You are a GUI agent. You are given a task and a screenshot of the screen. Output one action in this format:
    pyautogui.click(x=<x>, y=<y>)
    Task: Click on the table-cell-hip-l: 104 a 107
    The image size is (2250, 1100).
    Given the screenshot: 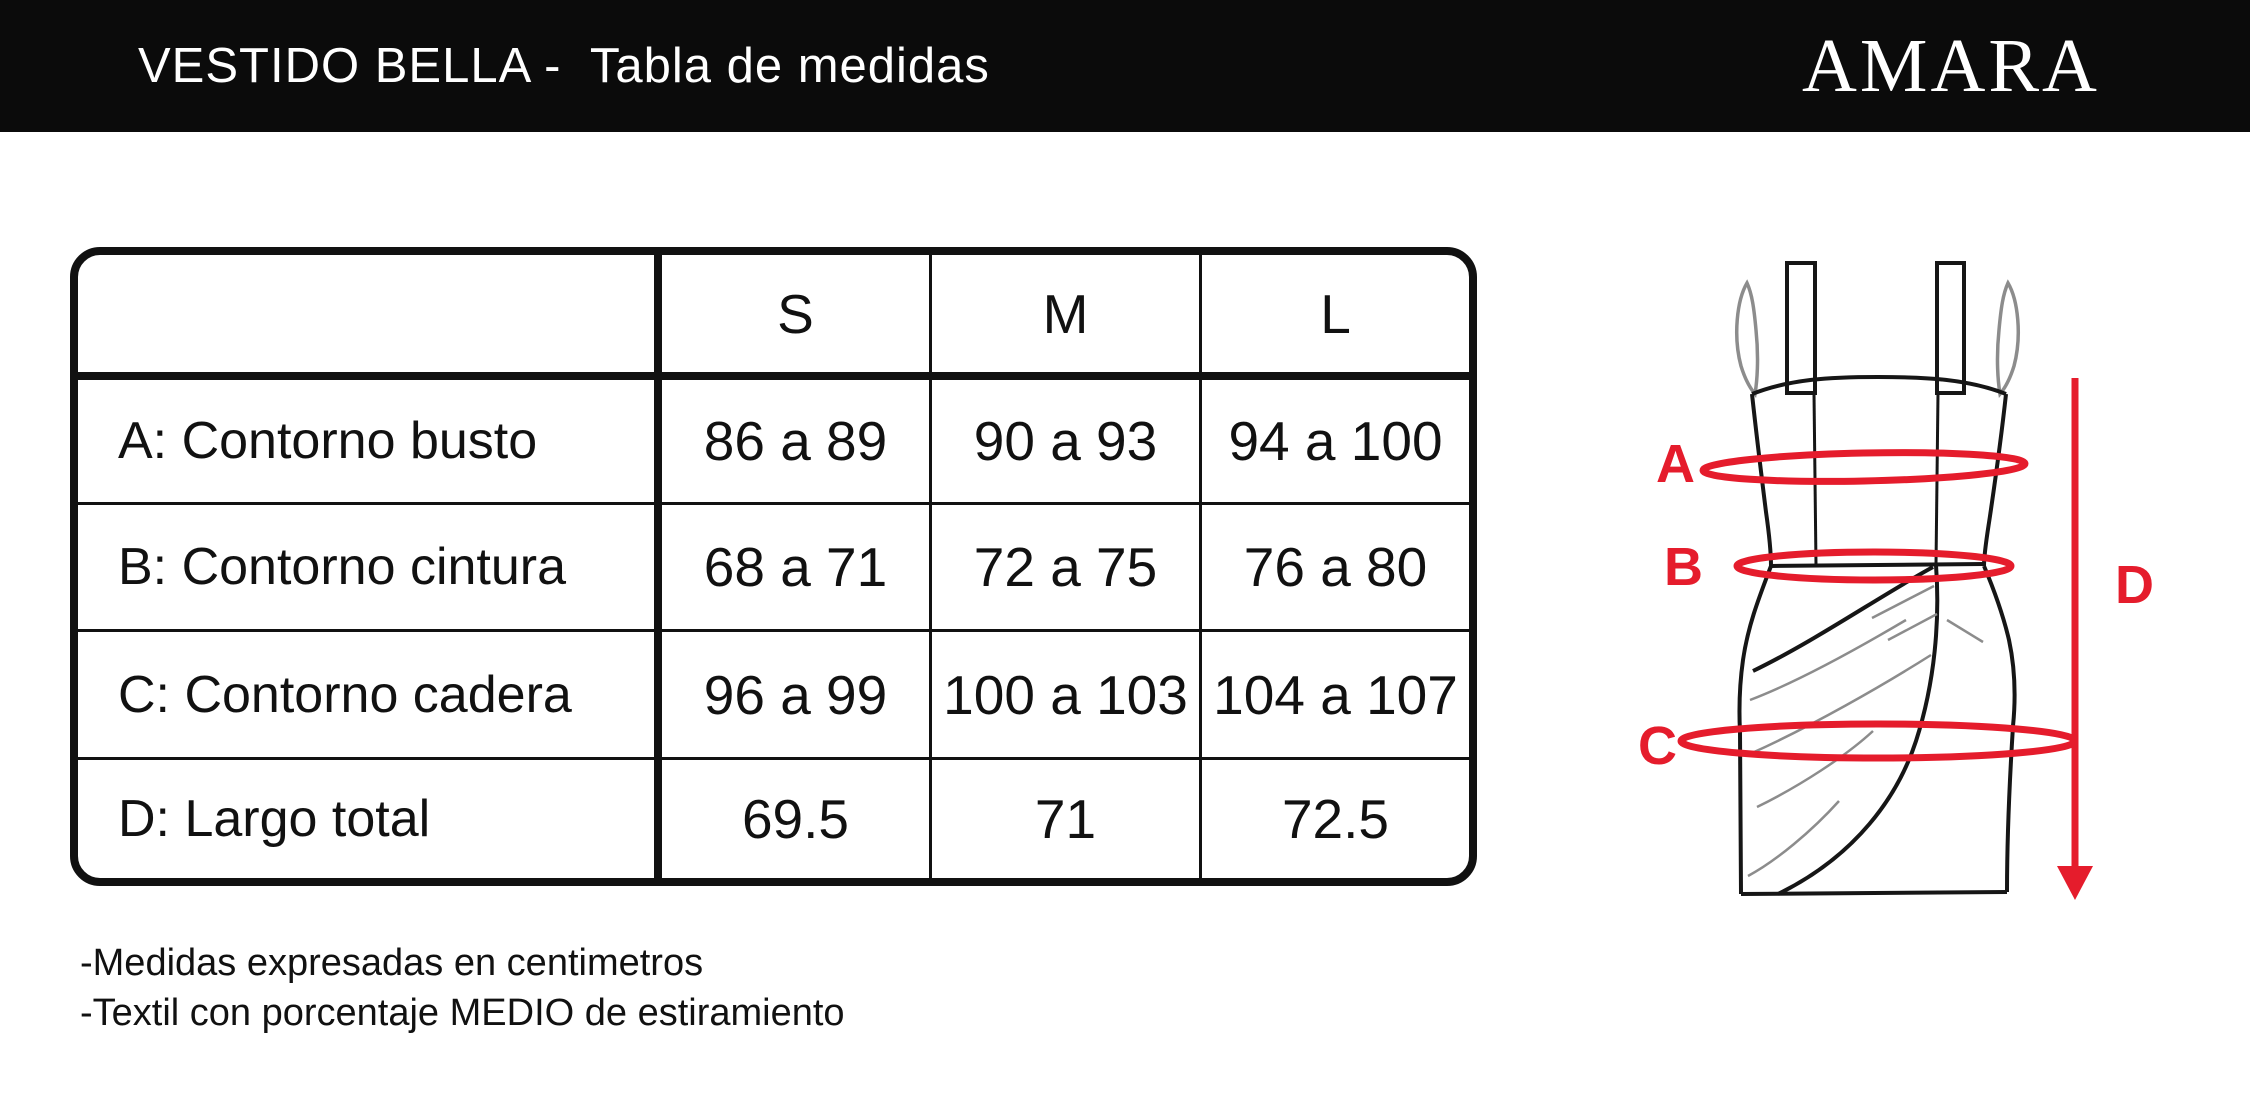 What is the action you would take?
    pyautogui.click(x=1335, y=696)
    